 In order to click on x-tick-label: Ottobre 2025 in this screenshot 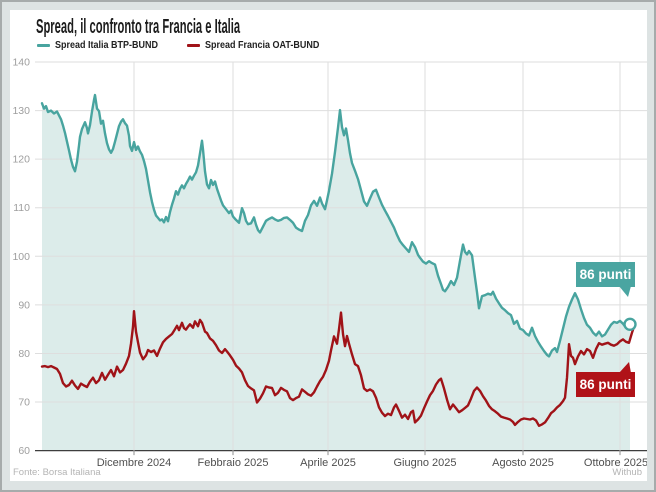, I will do `click(615, 463)`.